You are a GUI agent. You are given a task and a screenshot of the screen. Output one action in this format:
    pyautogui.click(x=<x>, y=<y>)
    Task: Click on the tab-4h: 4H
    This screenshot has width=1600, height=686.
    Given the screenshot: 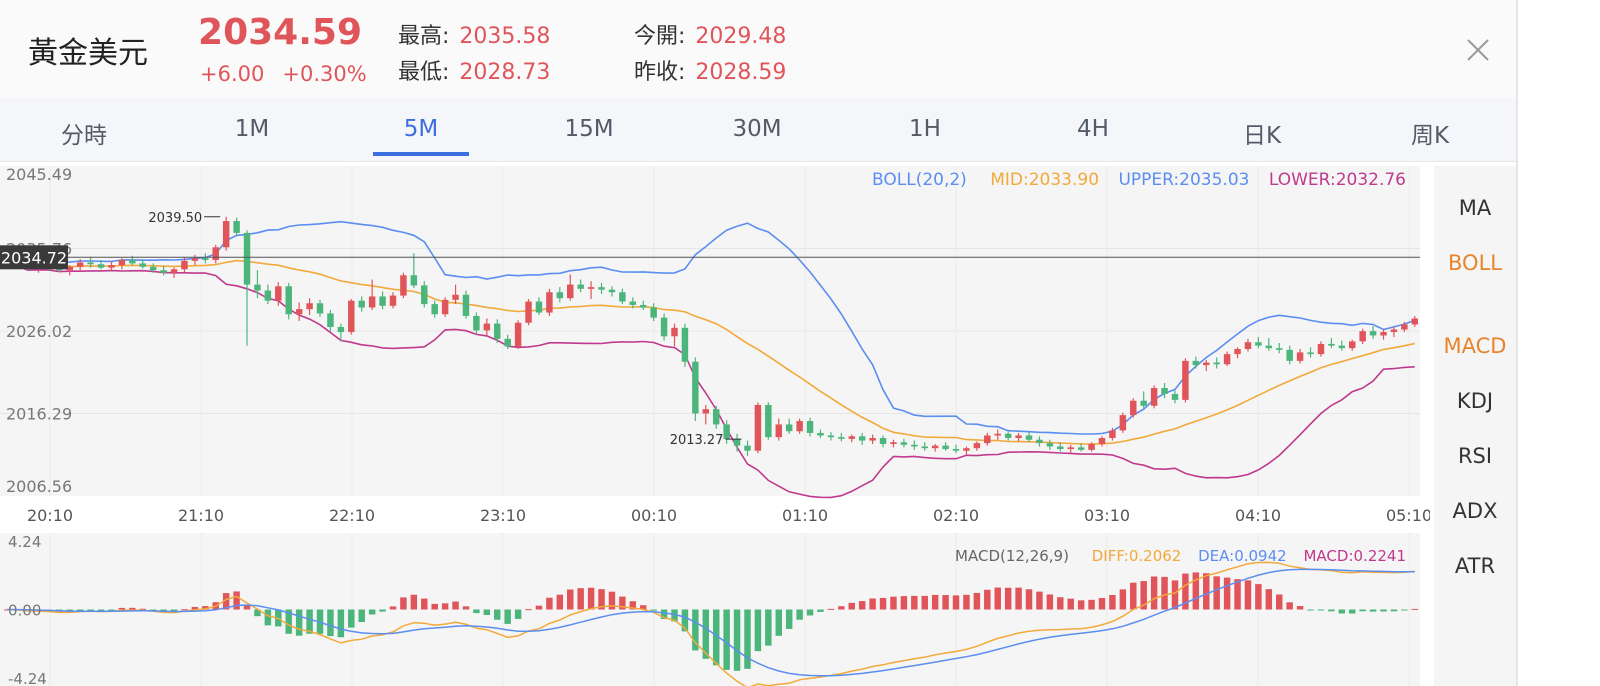 What is the action you would take?
    pyautogui.click(x=1093, y=129)
    